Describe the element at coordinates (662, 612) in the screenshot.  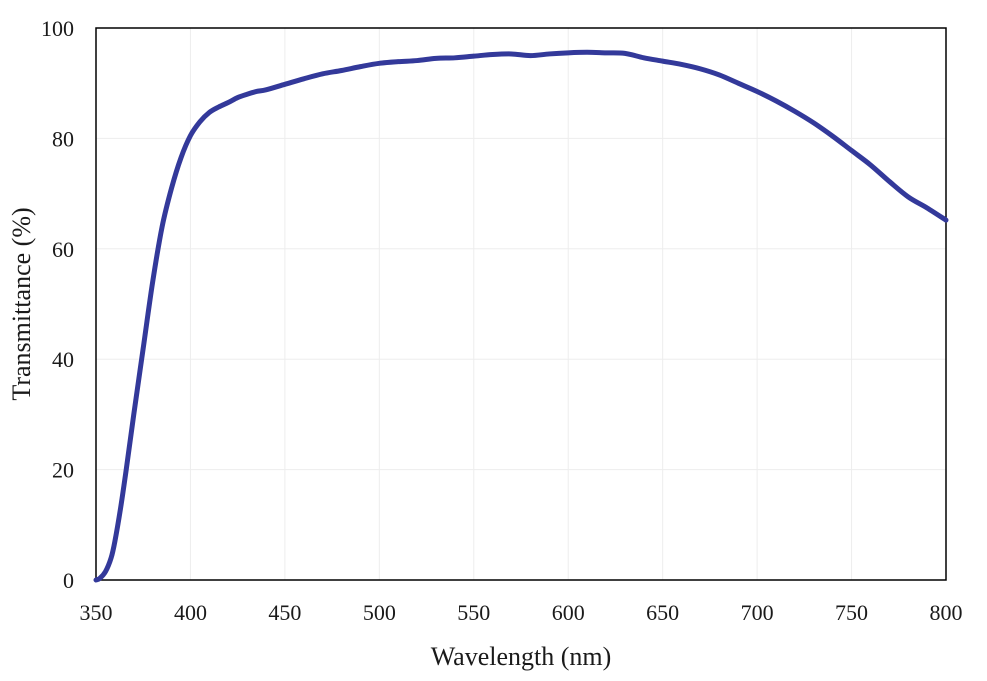
I see `x-tick-label: 650` at that location.